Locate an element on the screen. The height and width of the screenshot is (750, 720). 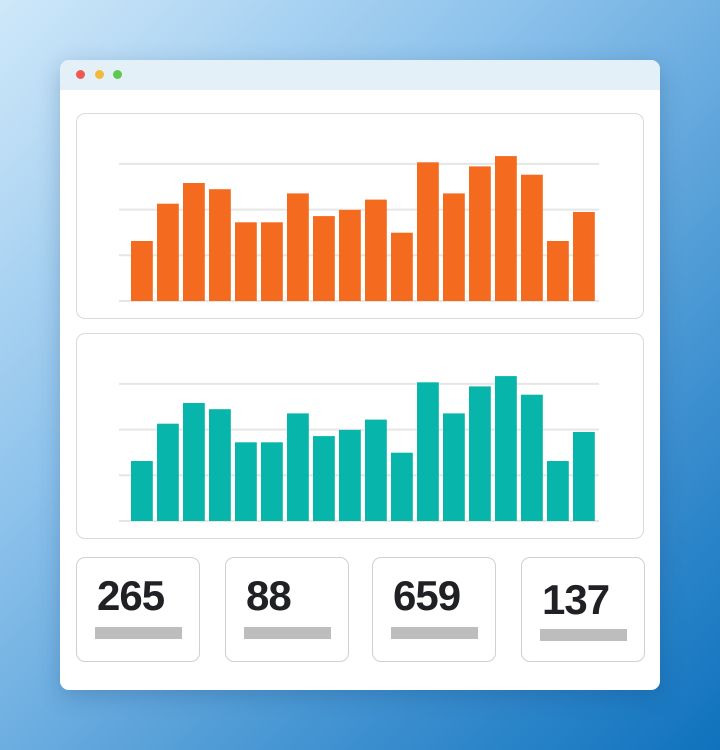
teal-bar-chart is located at coordinates (359, 449).